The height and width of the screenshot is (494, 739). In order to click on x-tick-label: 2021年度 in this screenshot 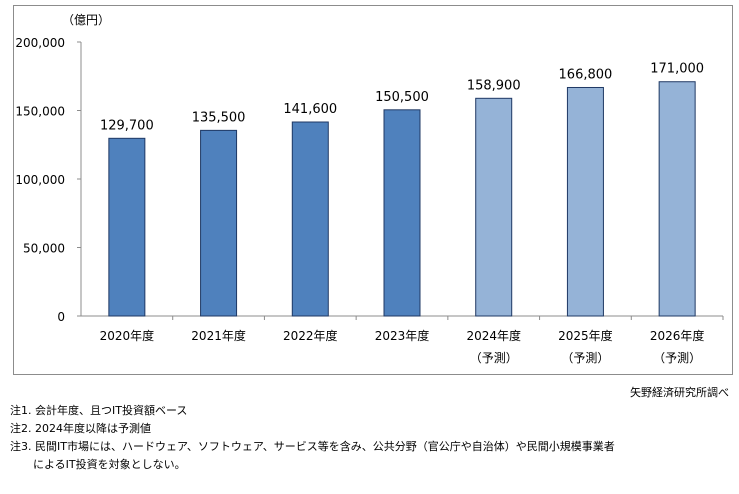, I will do `click(218, 335)`.